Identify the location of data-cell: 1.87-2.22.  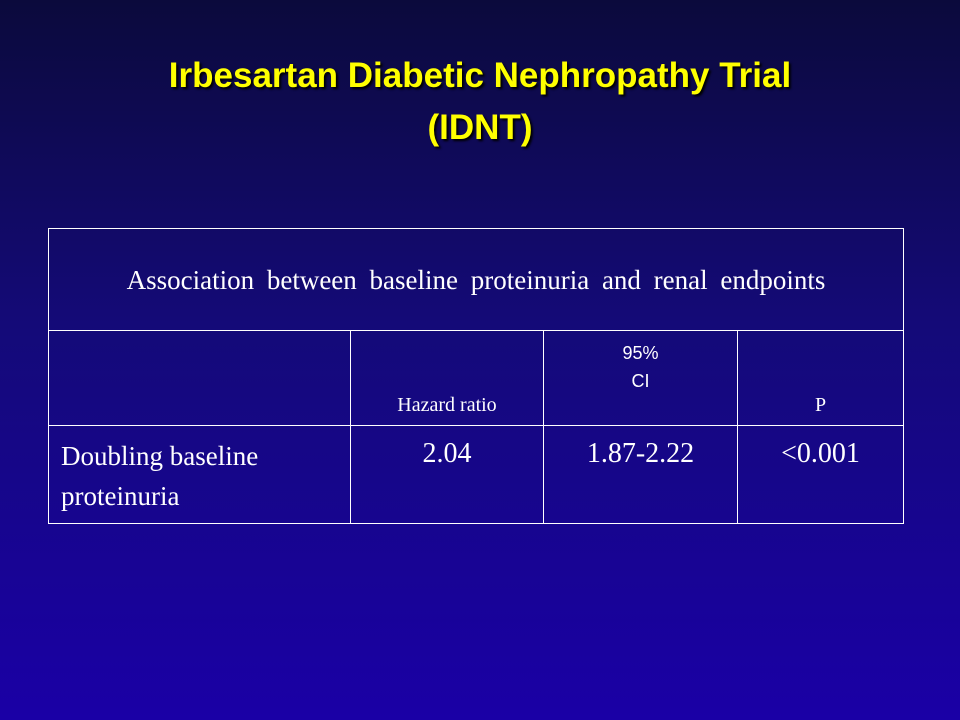
(640, 474).